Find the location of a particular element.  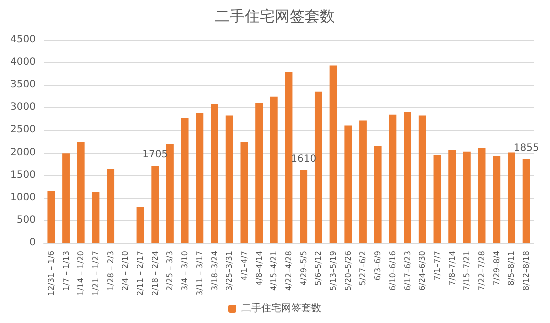

y-tick-label: 1500 is located at coordinates (23, 175).